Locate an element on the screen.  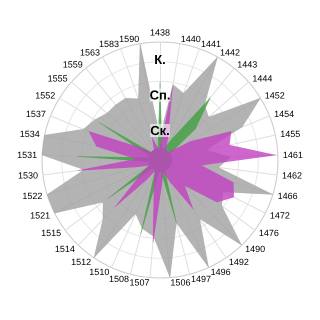
spoke-label: 1508 is located at coordinates (119, 279).